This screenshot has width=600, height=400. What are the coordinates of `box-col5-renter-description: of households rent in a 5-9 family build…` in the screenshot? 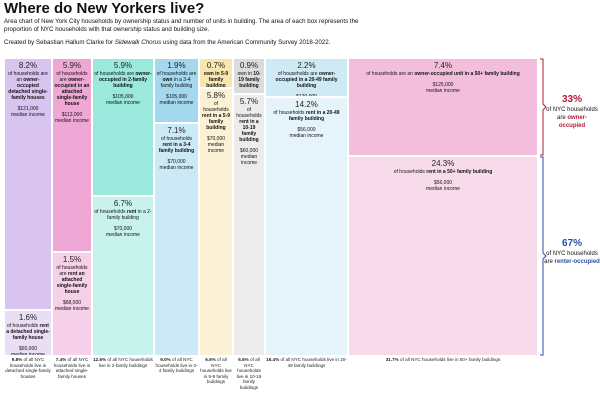 It's located at (216, 116).